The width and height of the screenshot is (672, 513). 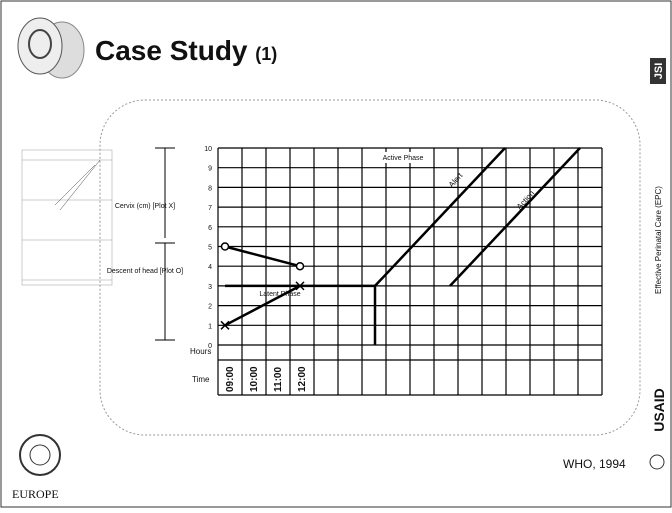 I want to click on cervix-point, so click(x=262, y=305).